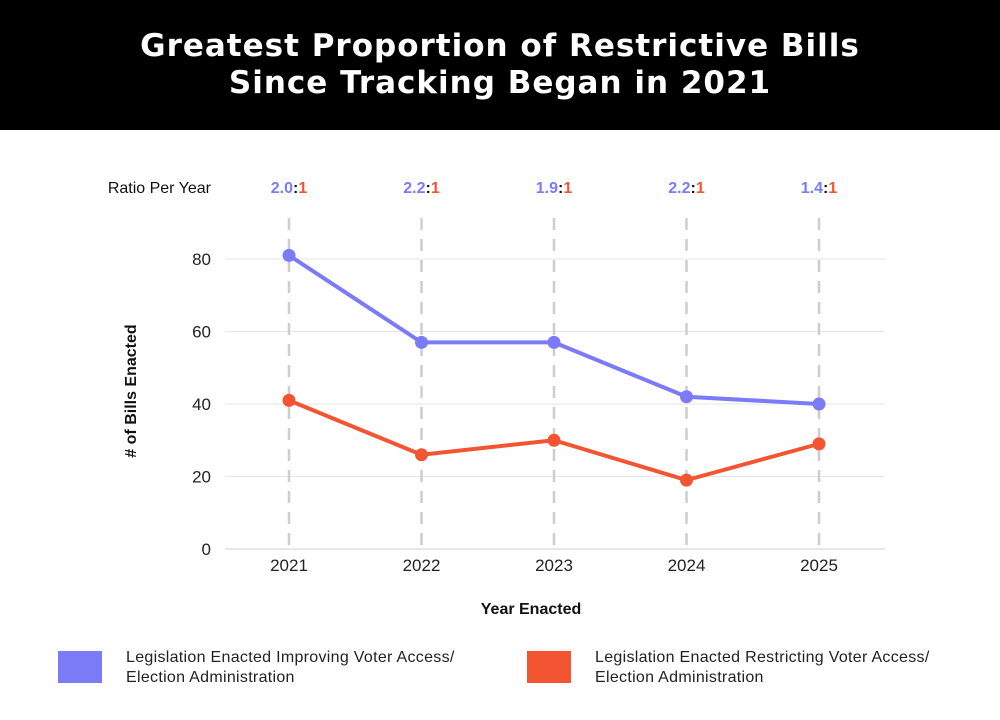 The height and width of the screenshot is (720, 1000). I want to click on y-tick-label: 0, so click(206, 549).